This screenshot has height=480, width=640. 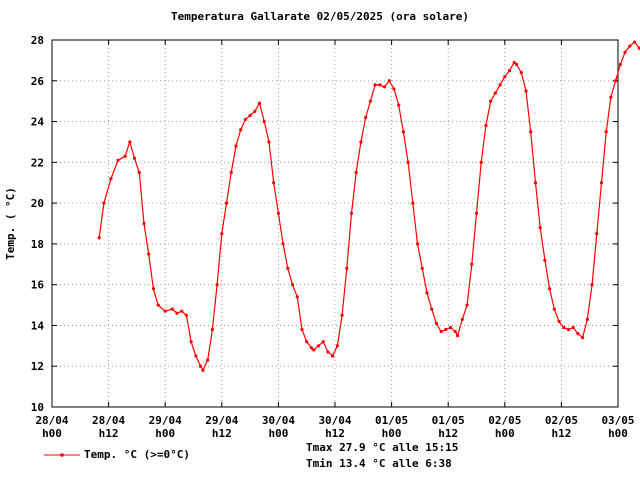 I want to click on tmin-text: Tmin 13.4 °C alle 6:38, so click(x=379, y=463).